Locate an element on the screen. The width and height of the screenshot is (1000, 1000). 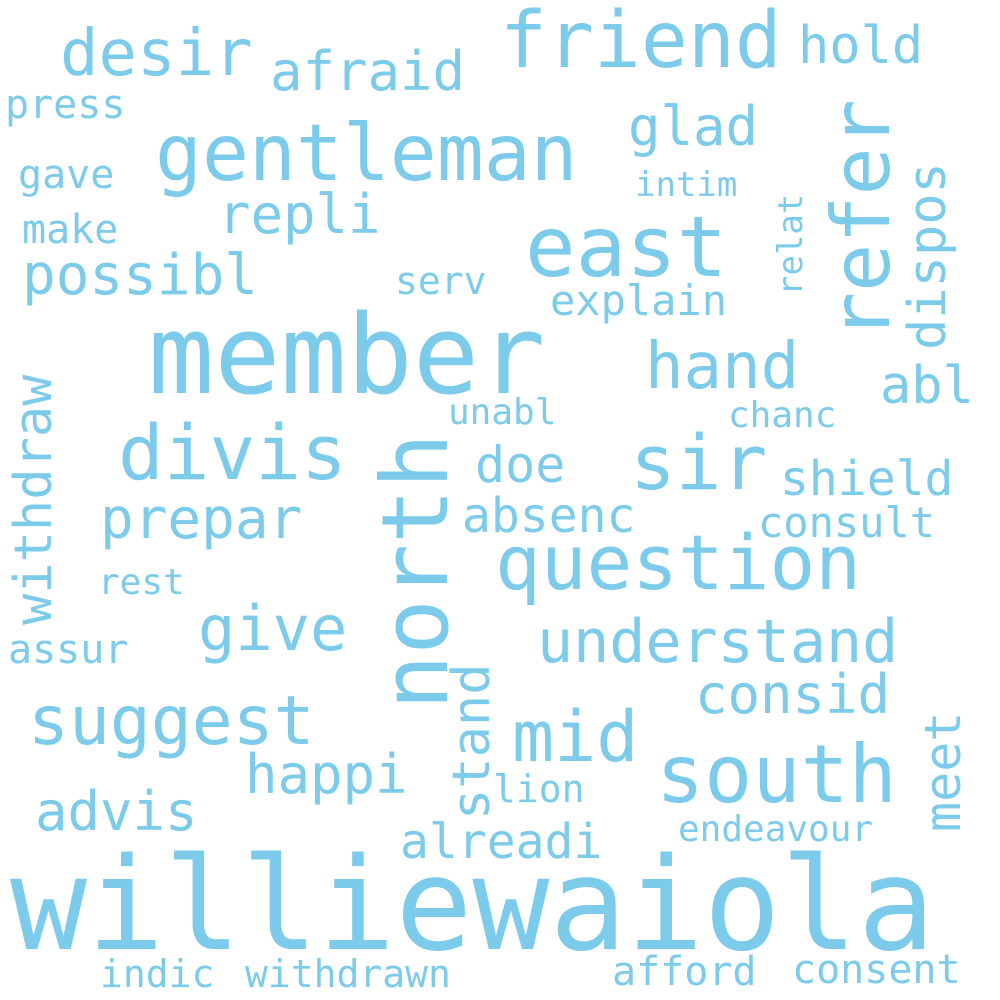
word-mid: mid is located at coordinates (575, 737).